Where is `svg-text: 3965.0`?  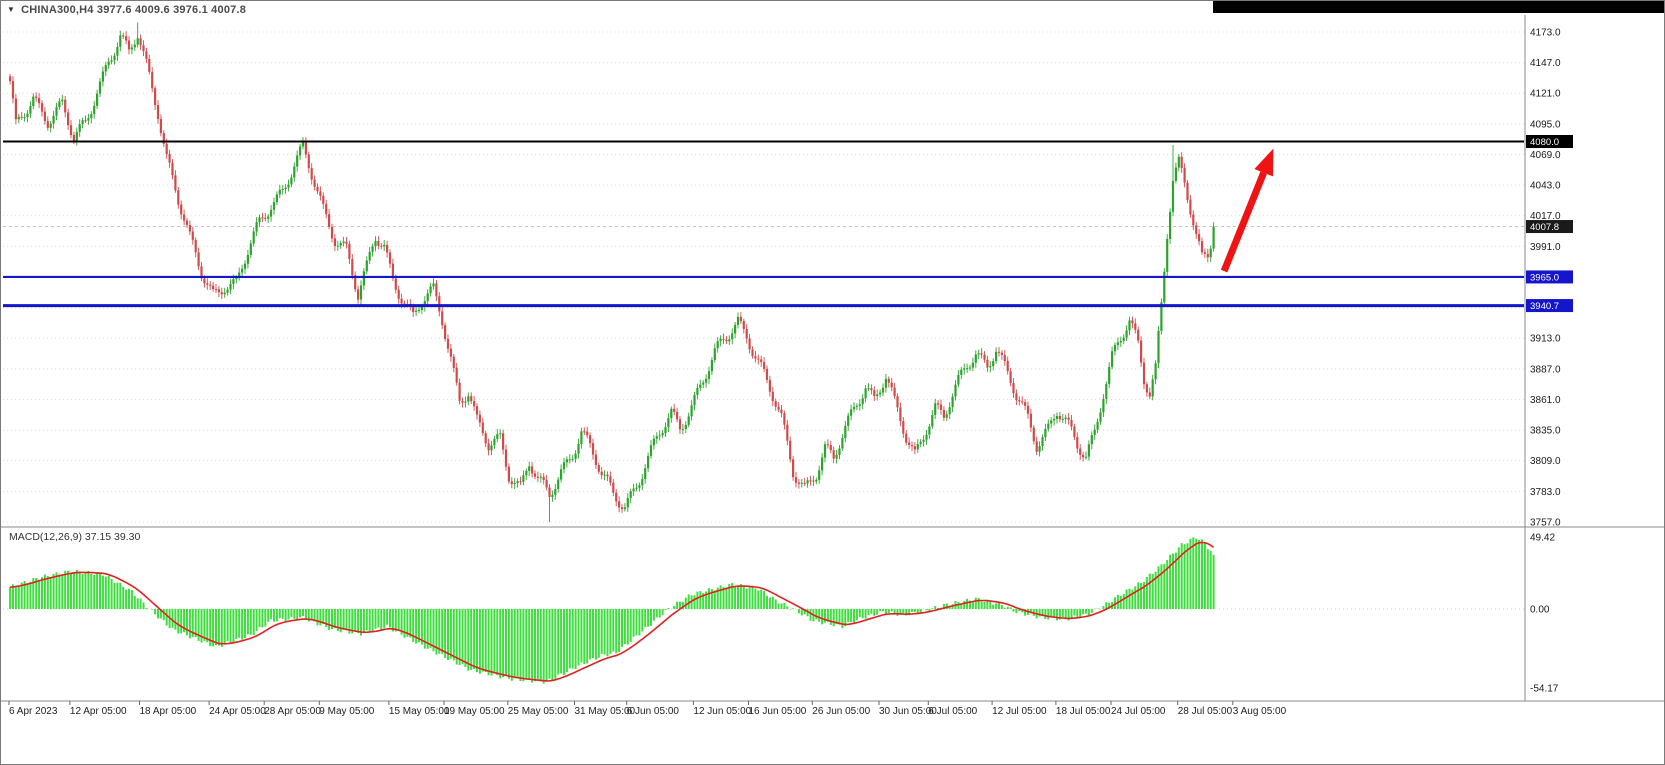 svg-text: 3965.0 is located at coordinates (1544, 277).